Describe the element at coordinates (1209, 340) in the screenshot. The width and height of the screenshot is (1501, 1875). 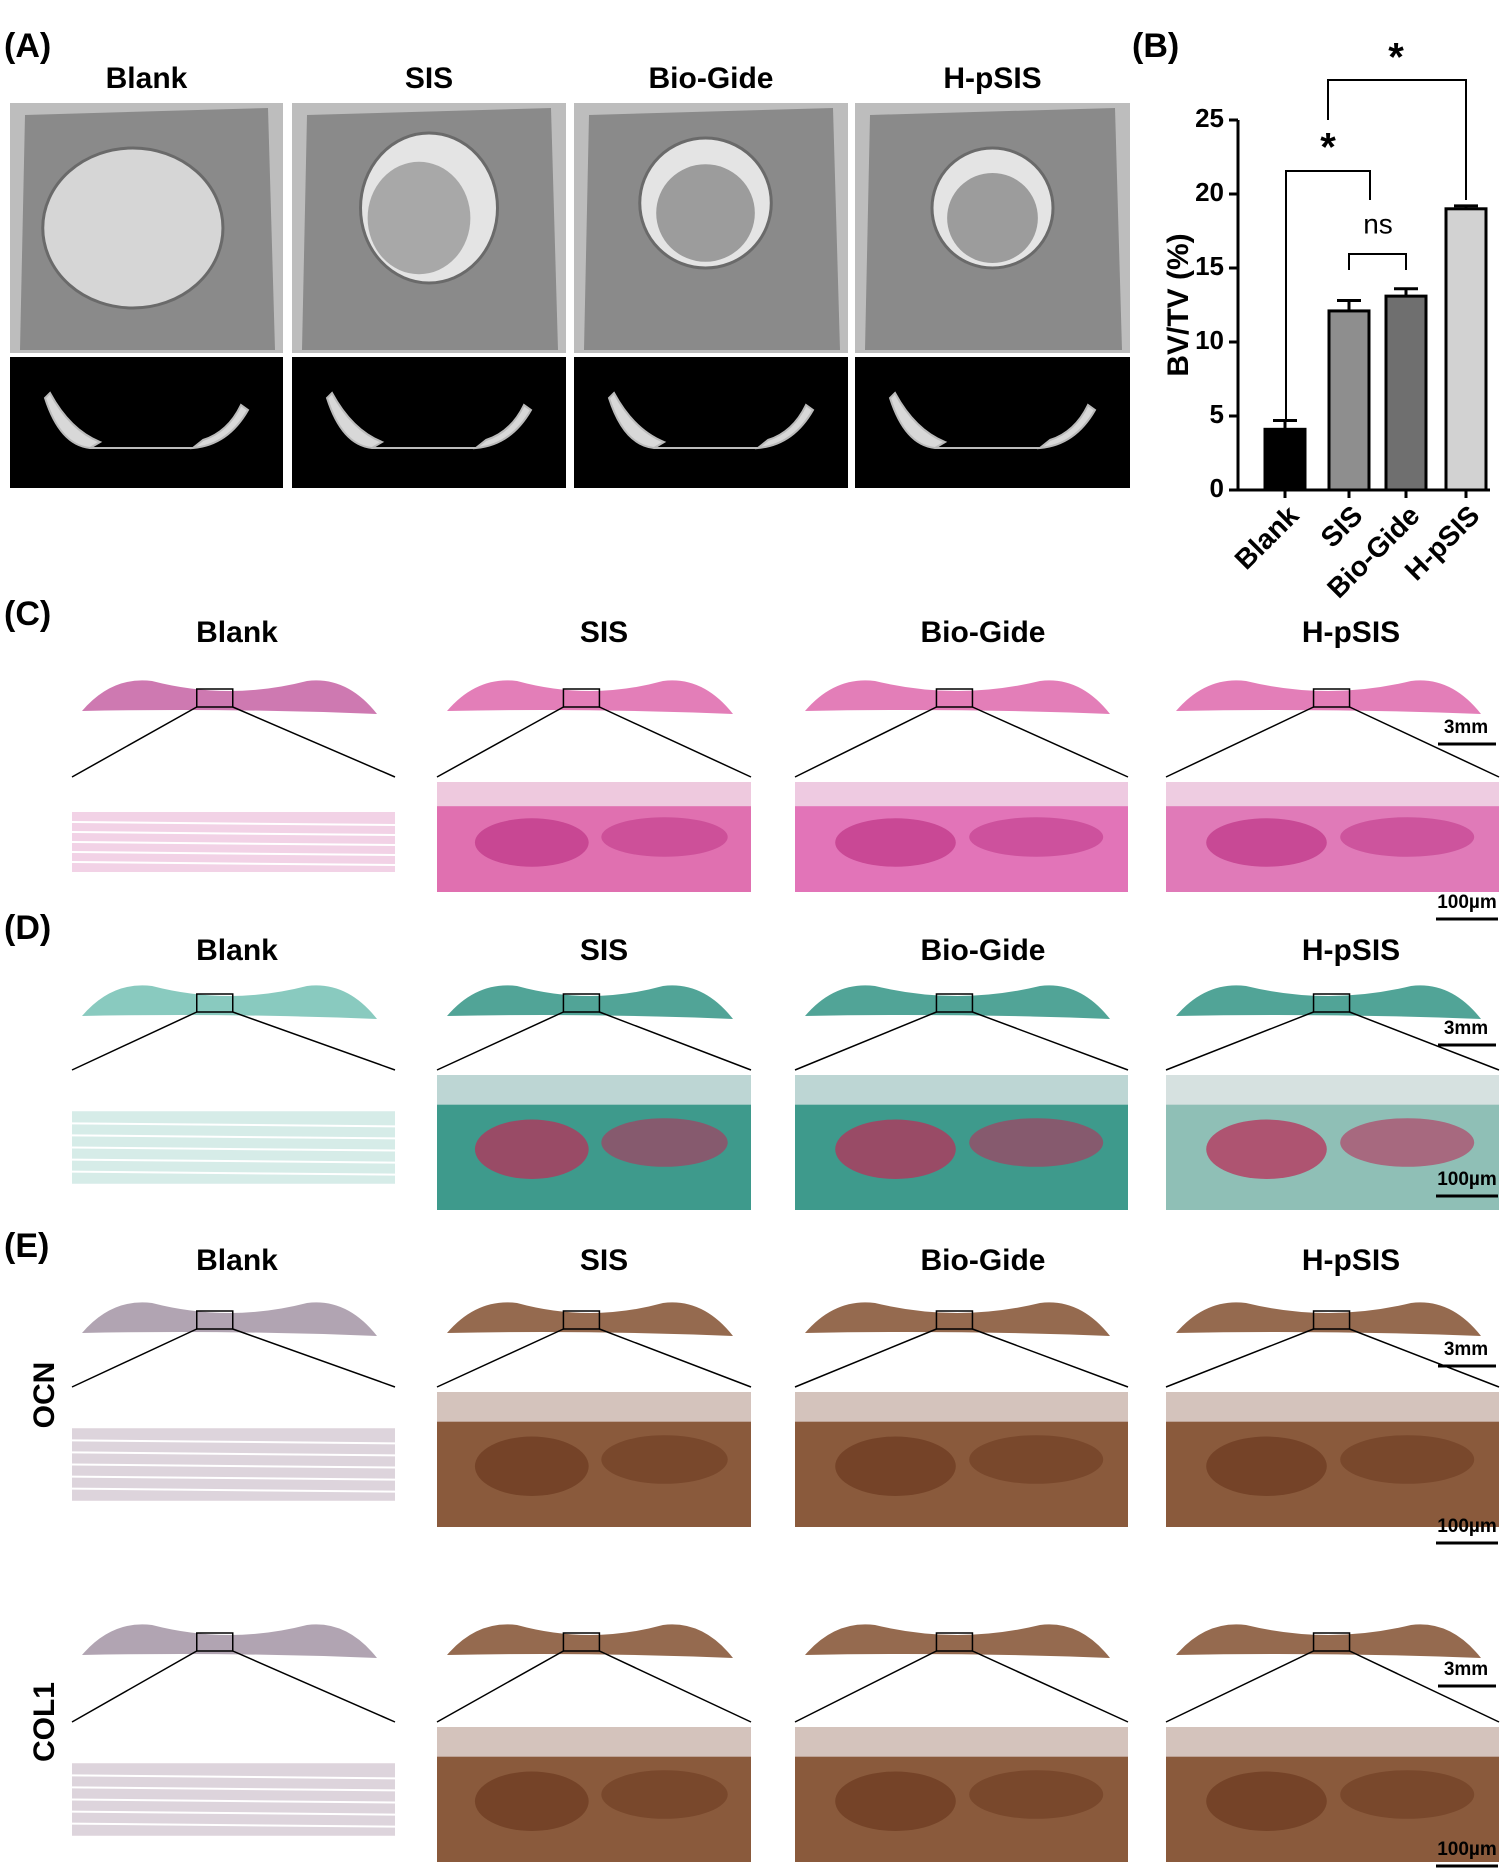
I see `y-tick-label: 10` at that location.